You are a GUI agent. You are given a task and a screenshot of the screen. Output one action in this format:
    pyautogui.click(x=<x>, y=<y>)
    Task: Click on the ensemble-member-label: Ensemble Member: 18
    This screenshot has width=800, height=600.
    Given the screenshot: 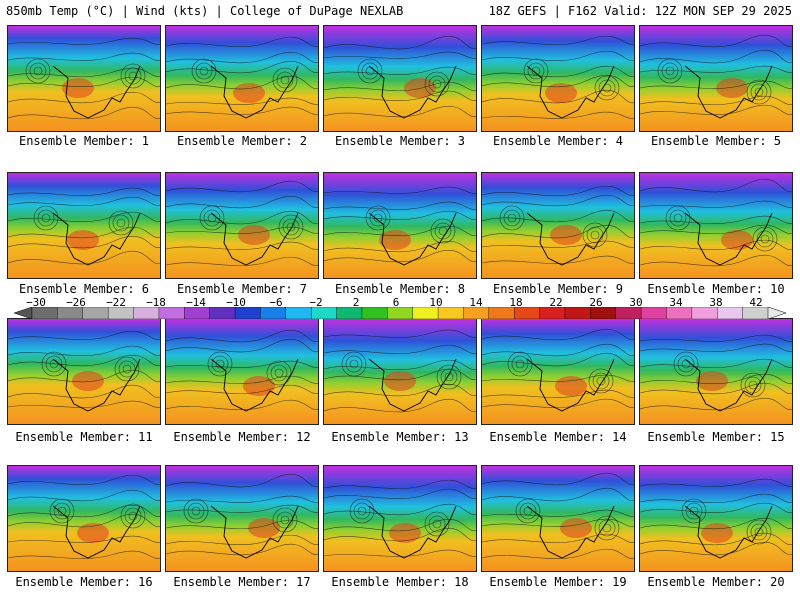 What is the action you would take?
    pyautogui.click(x=400, y=582)
    